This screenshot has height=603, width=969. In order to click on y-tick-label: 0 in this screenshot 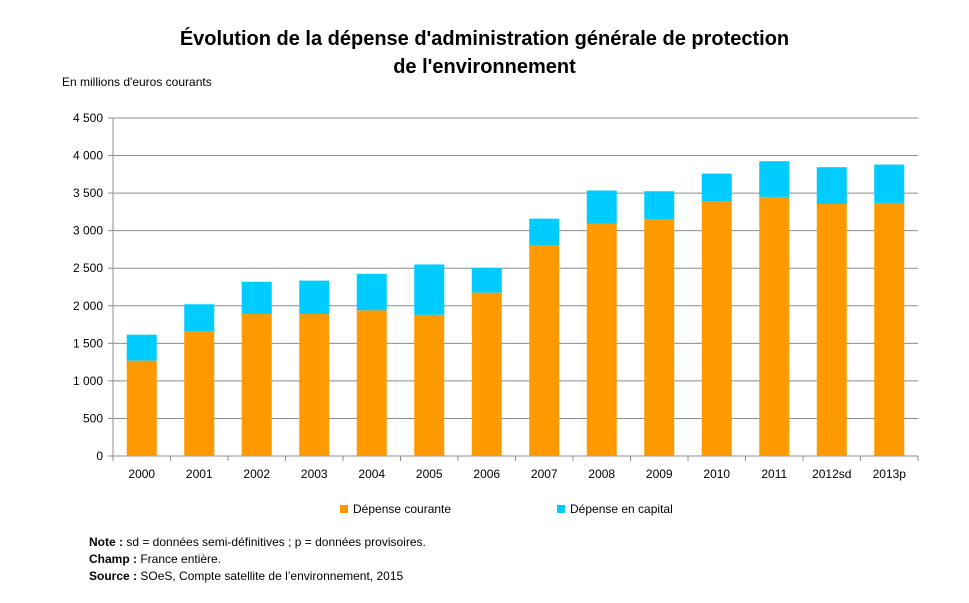, I will do `click(99, 456)`.